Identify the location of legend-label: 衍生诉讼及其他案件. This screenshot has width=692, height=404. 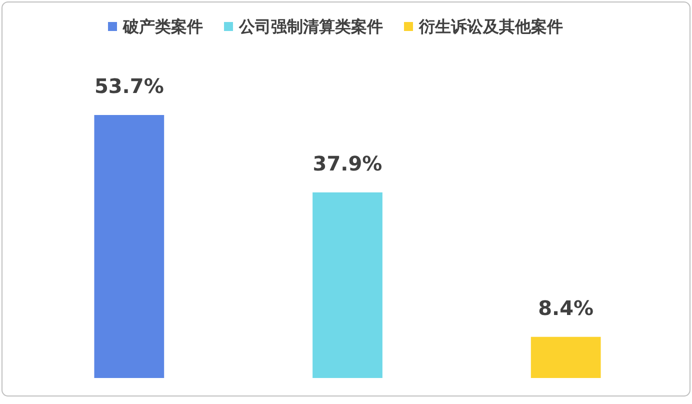
(490, 26).